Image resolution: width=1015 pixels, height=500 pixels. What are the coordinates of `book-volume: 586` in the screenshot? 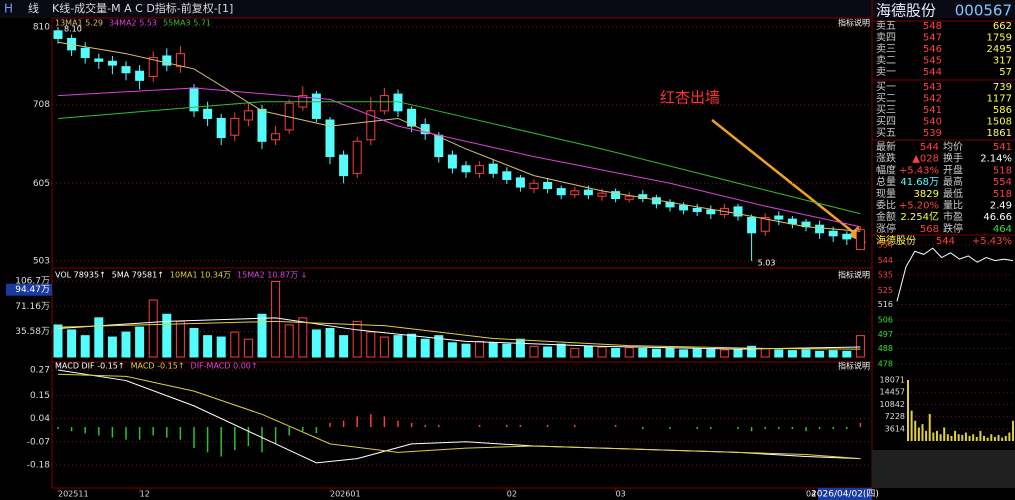 It's located at (1002, 110).